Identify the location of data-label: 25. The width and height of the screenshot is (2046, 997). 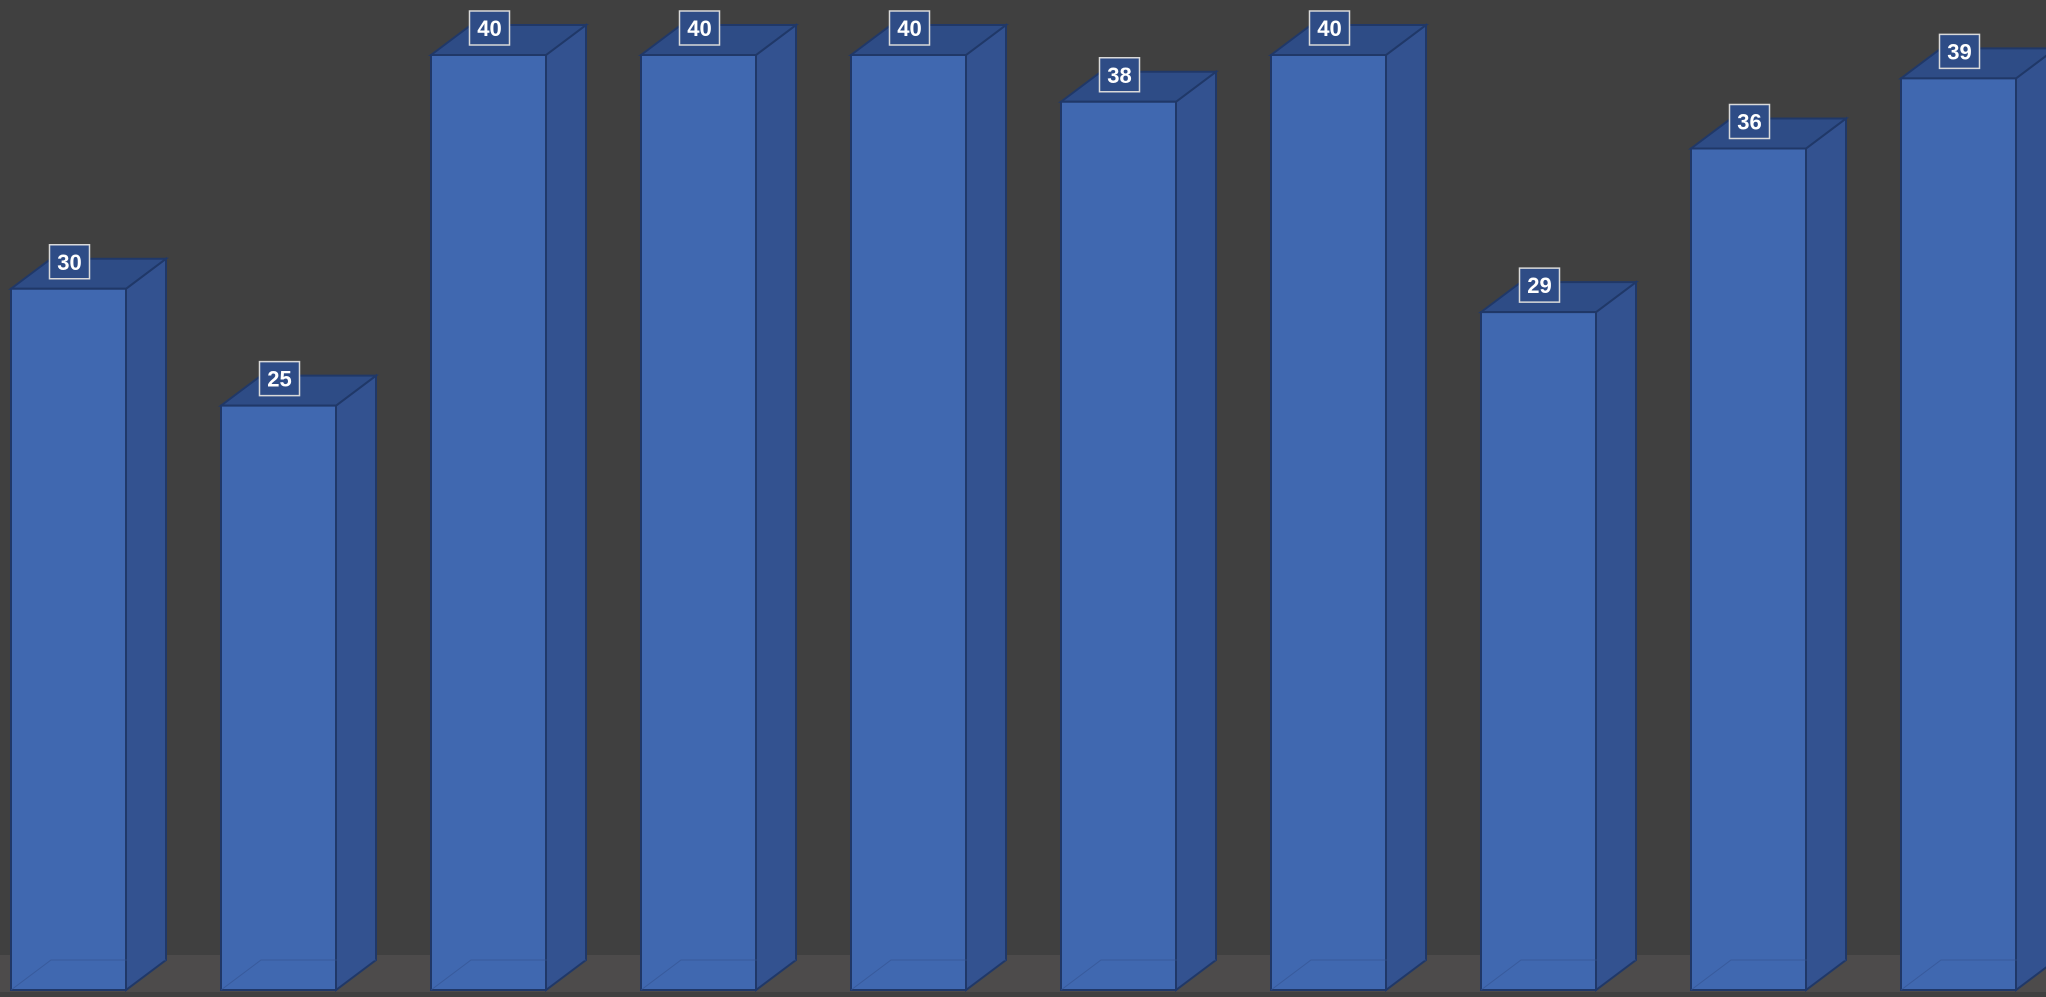
(279, 378).